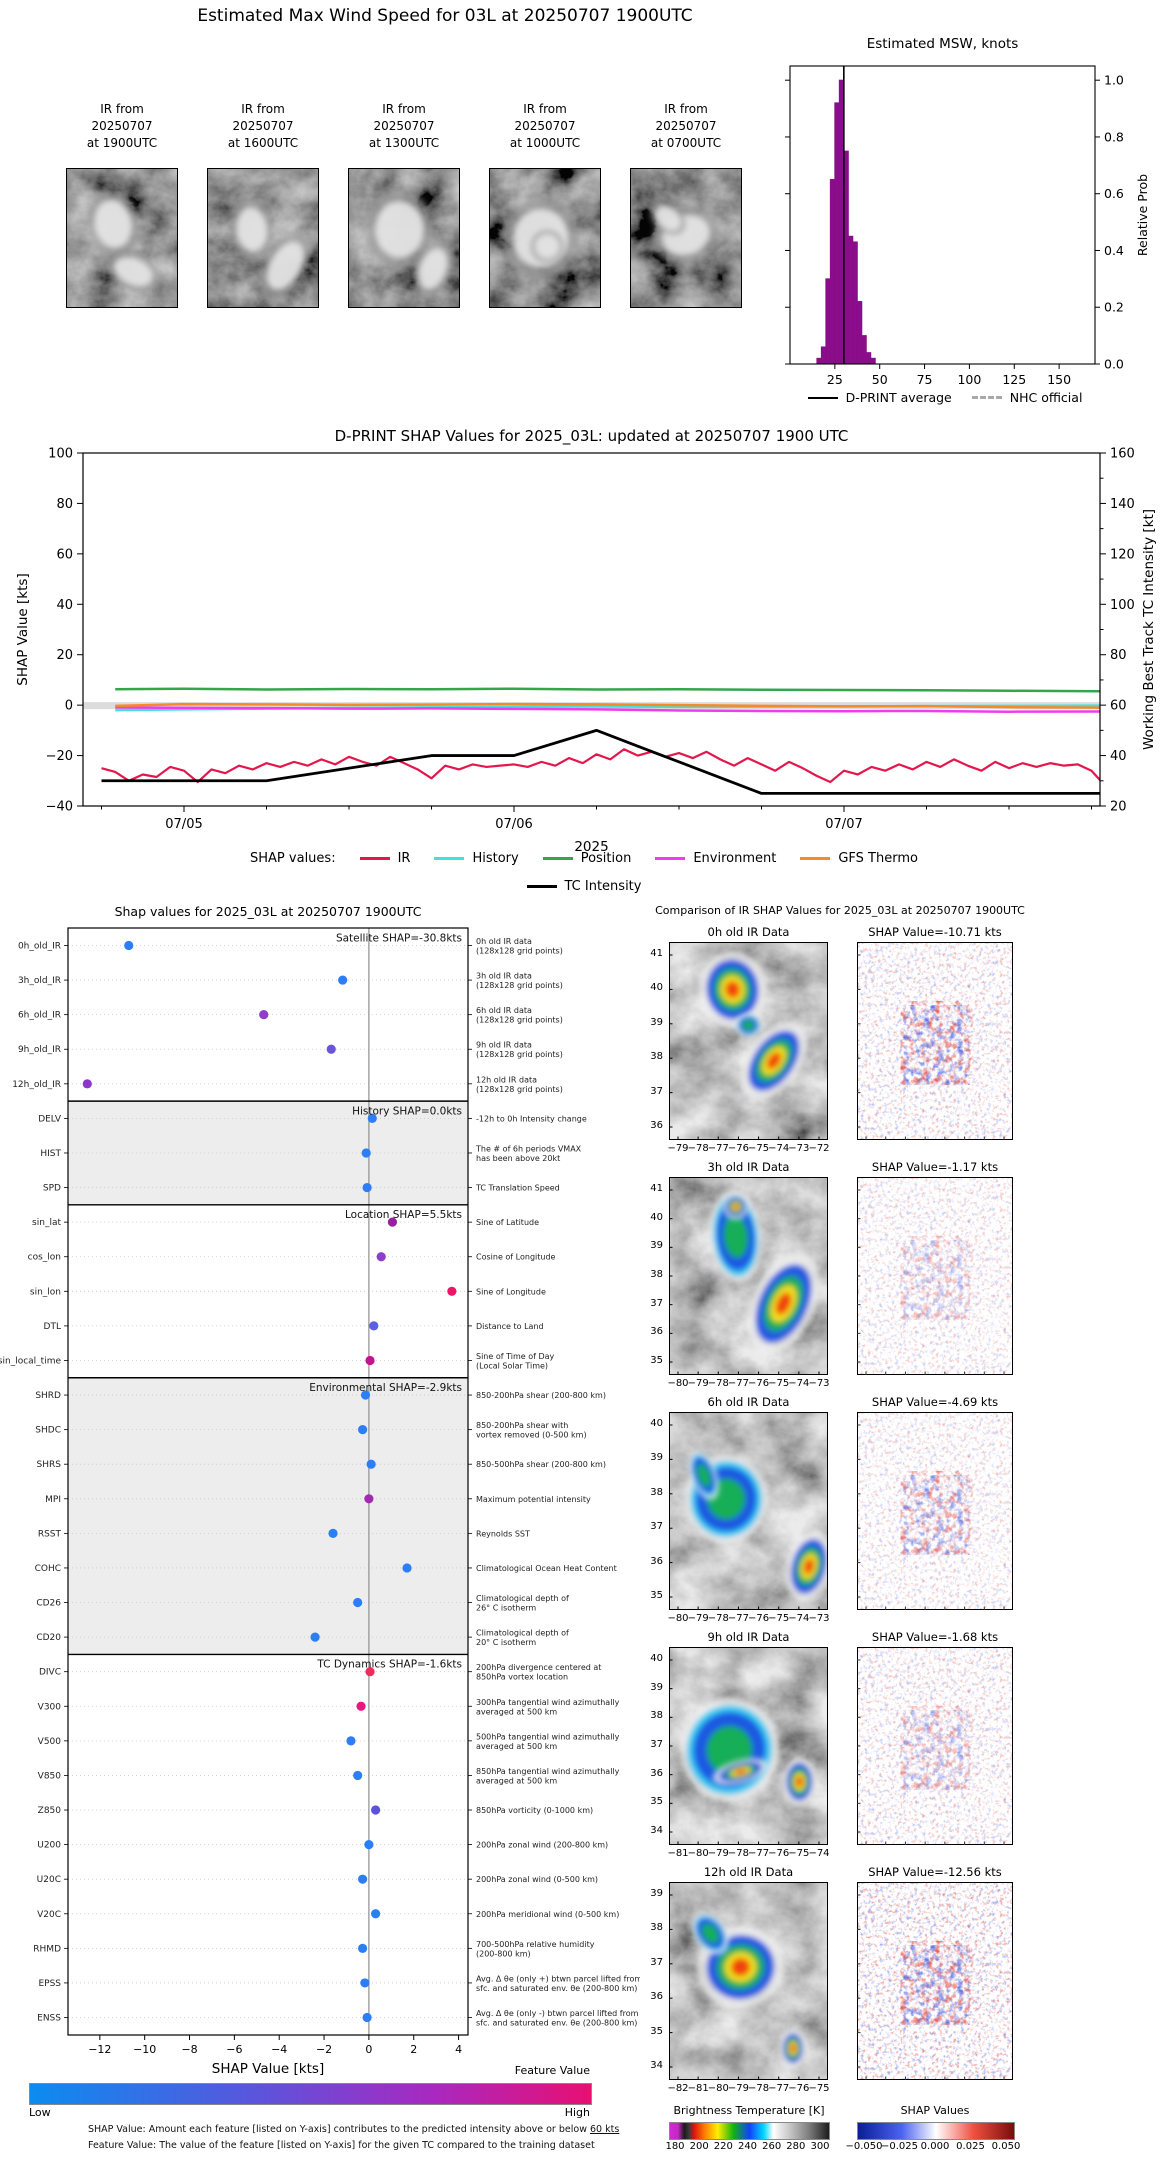 The width and height of the screenshot is (1168, 2158). Describe the element at coordinates (607, 690) in the screenshot. I see `series-position` at that location.